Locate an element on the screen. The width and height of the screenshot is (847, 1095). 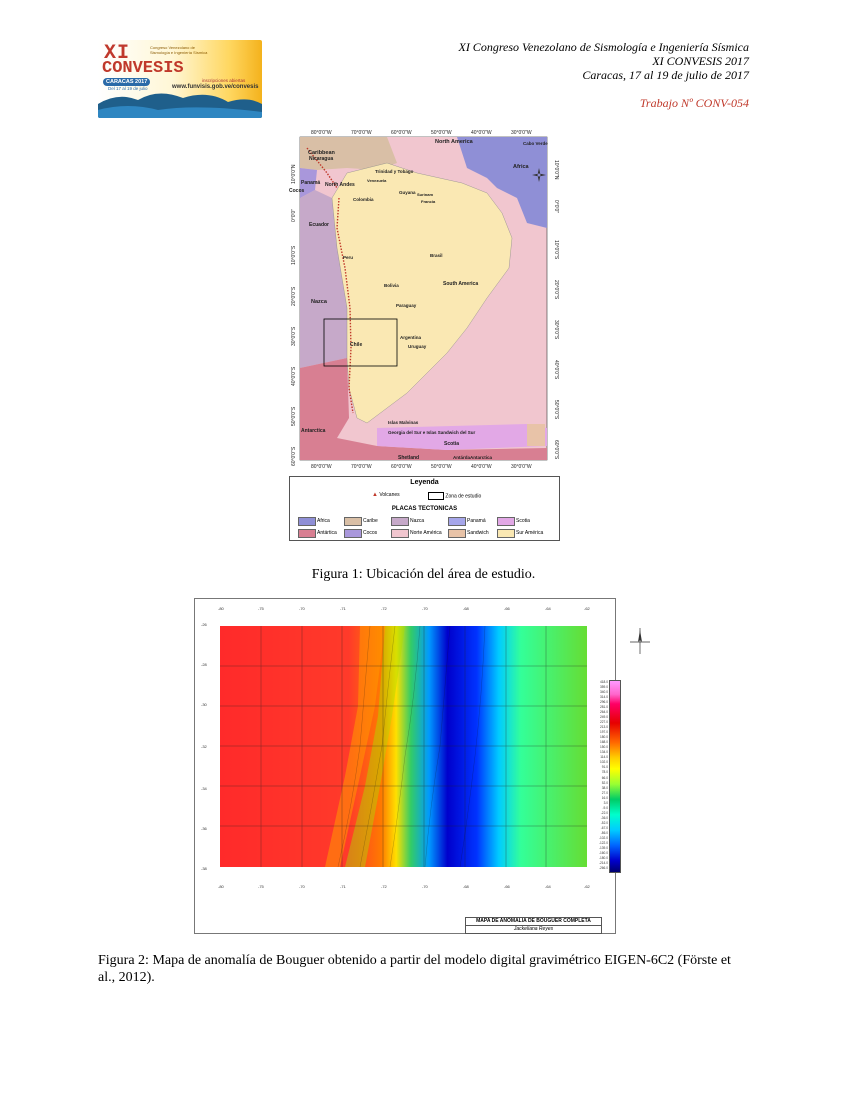
map-label-chile: Chile is located at coordinates (356, 345).